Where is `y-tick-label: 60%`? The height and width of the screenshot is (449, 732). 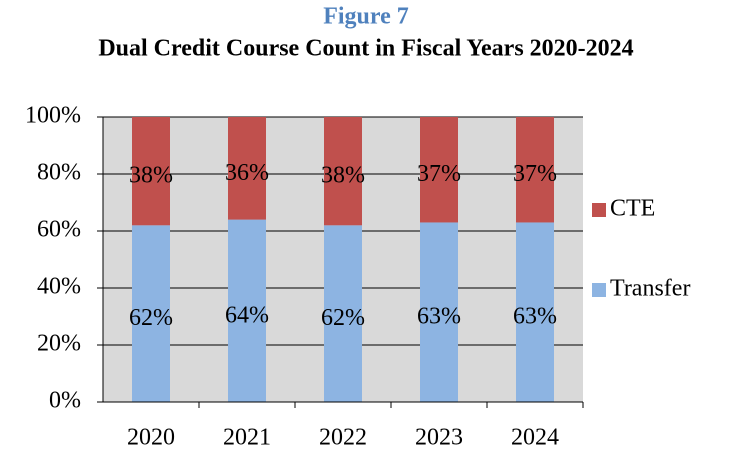
y-tick-label: 60% is located at coordinates (59, 230).